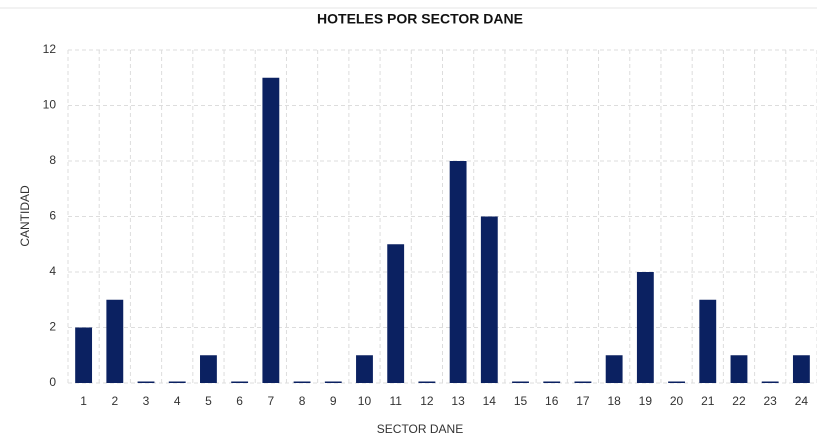 This screenshot has width=817, height=440. Describe the element at coordinates (83, 401) in the screenshot. I see `x-tick-label: 1` at that location.